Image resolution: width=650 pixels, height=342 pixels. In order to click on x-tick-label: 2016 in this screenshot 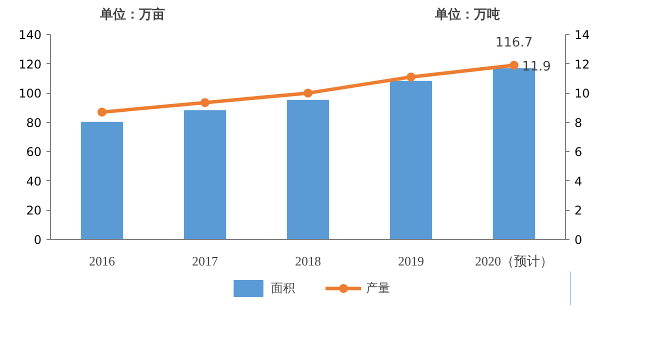, I will do `click(102, 261)`.